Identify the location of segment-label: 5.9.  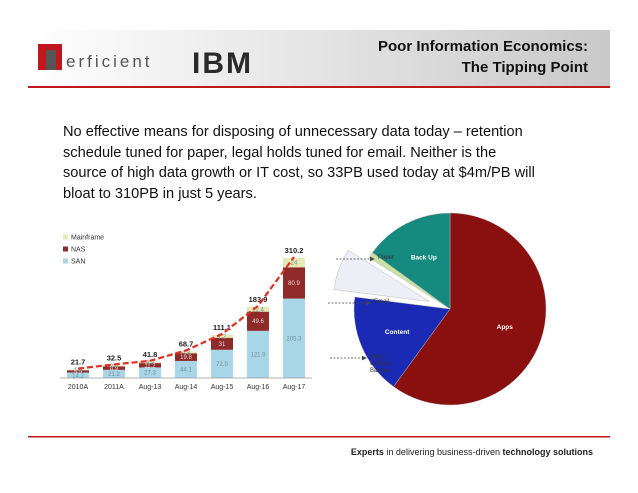
(78, 372).